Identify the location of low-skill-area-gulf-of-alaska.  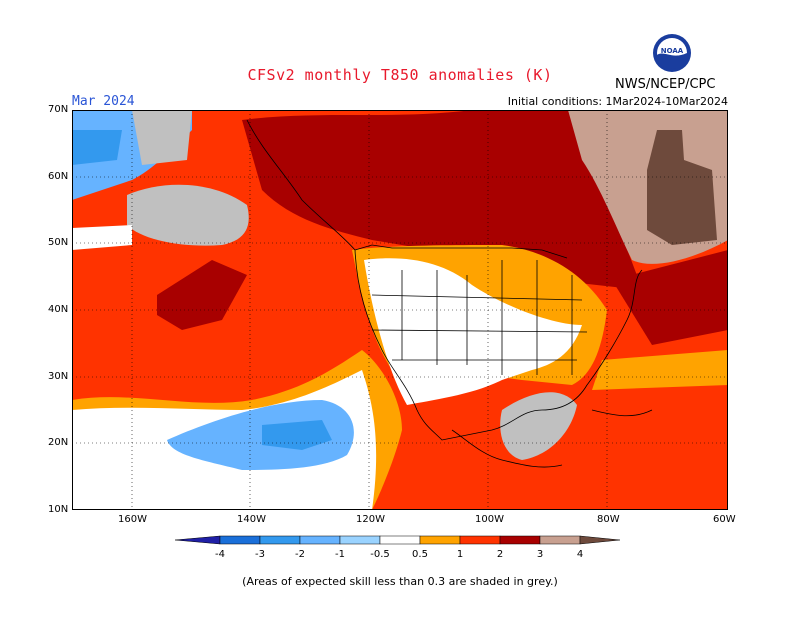
(188, 215).